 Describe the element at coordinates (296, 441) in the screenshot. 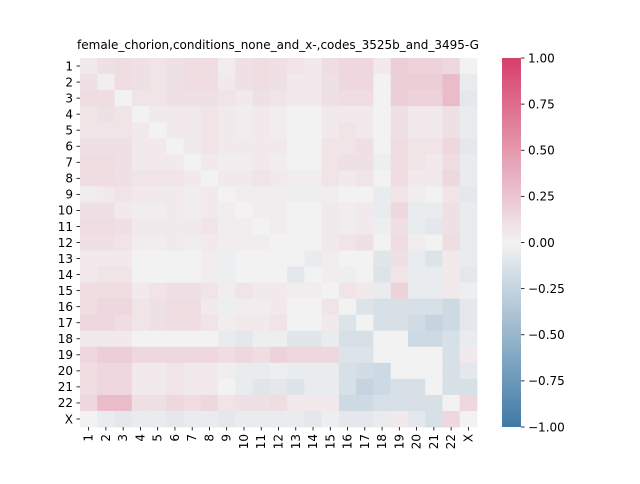

I see `x-tick-label: 13` at that location.